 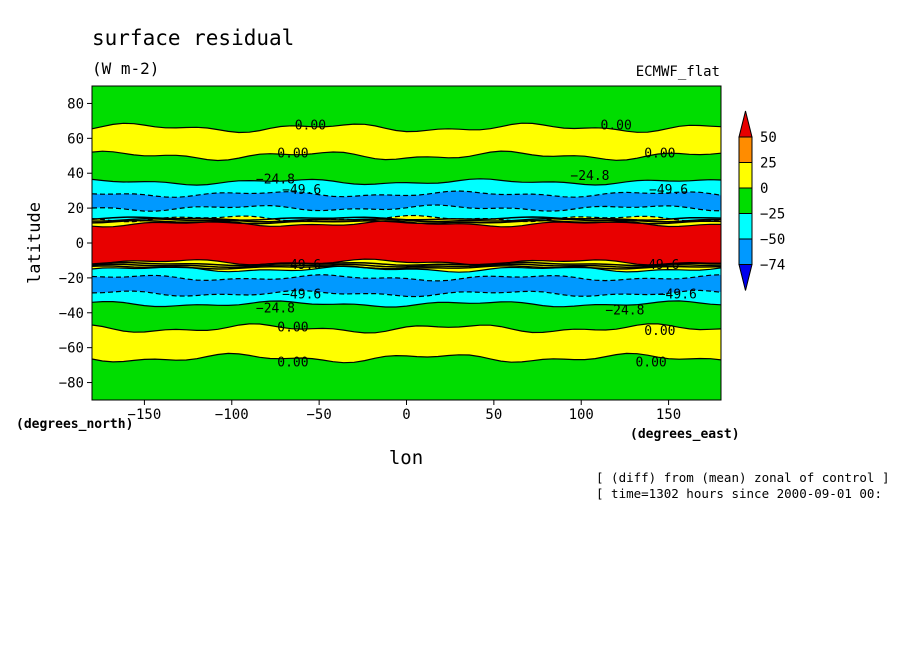 What do you see at coordinates (80, 244) in the screenshot?
I see `y-tick-label: 0` at bounding box center [80, 244].